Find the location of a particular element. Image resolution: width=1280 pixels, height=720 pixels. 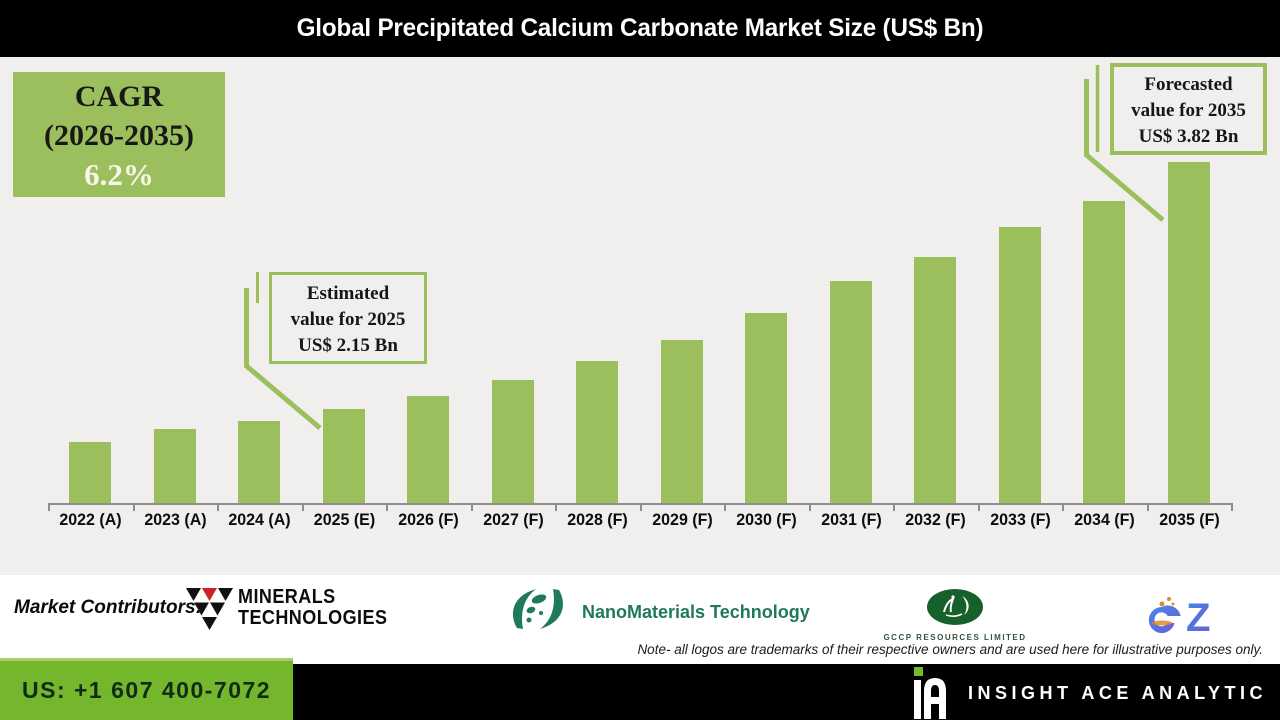

brand-name: INSIGHT ACE ANALYTIC is located at coordinates (1118, 693).